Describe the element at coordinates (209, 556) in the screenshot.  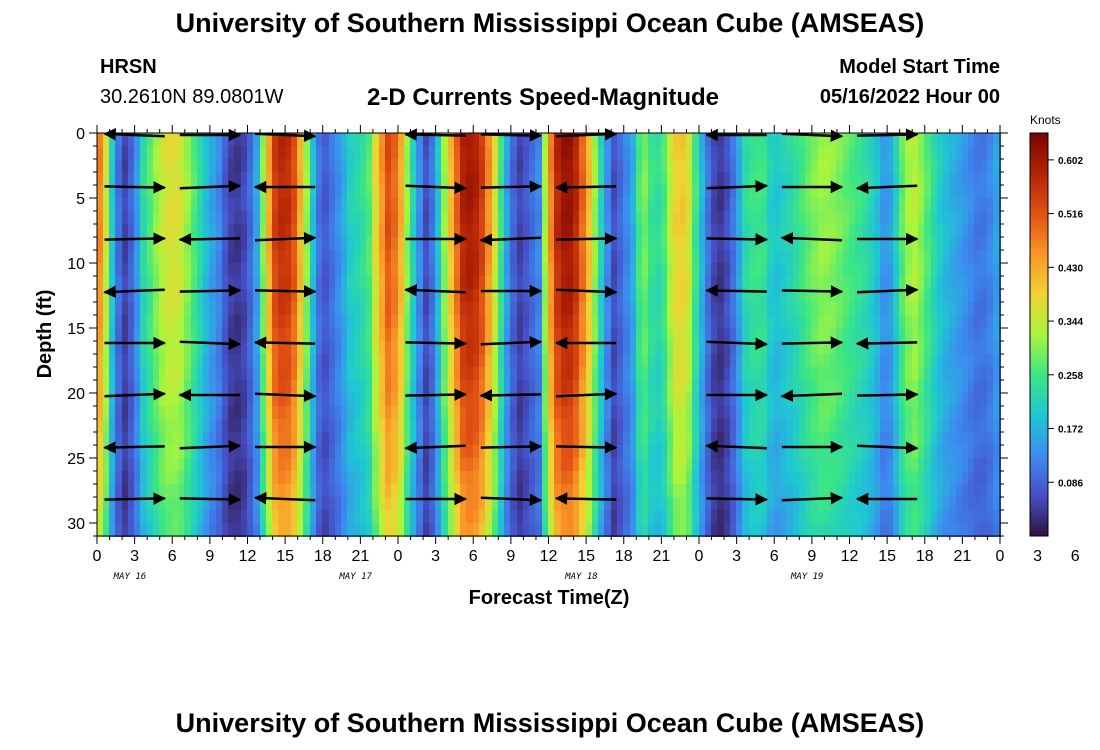
I see `x-tick-label: 9` at that location.